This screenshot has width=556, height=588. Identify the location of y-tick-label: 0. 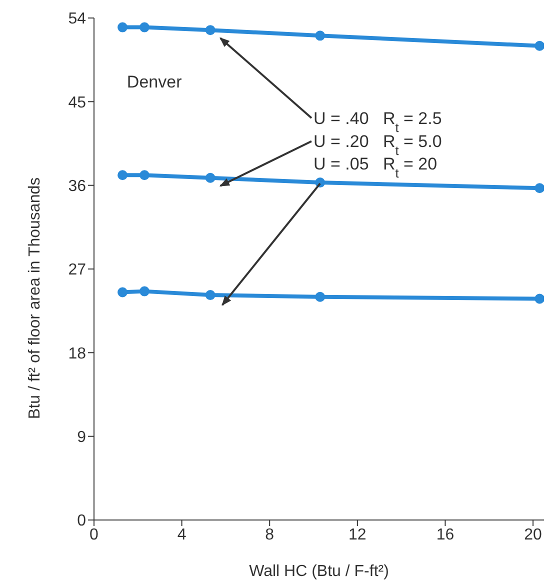
(81, 521).